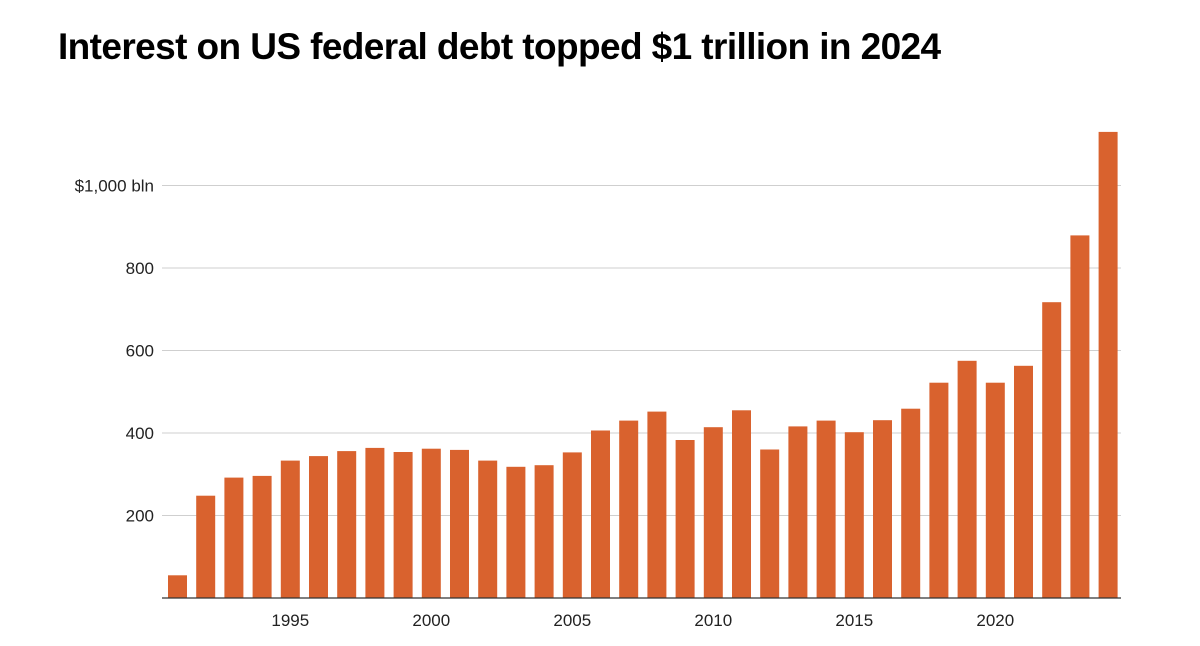 The height and width of the screenshot is (646, 1200). I want to click on bar-2010, so click(713, 512).